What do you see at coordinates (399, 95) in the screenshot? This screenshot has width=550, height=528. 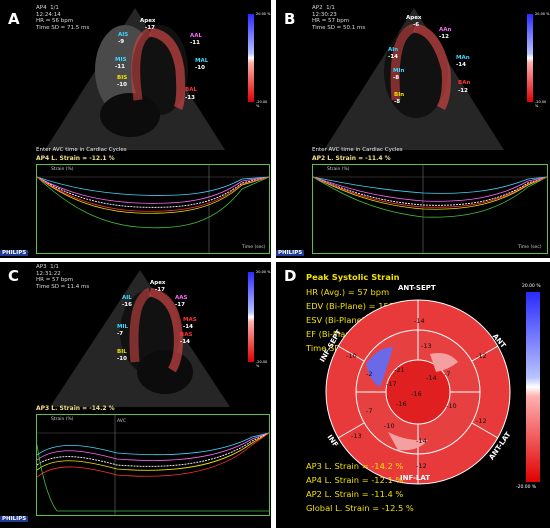 I see `segment-label: BIn` at bounding box center [399, 95].